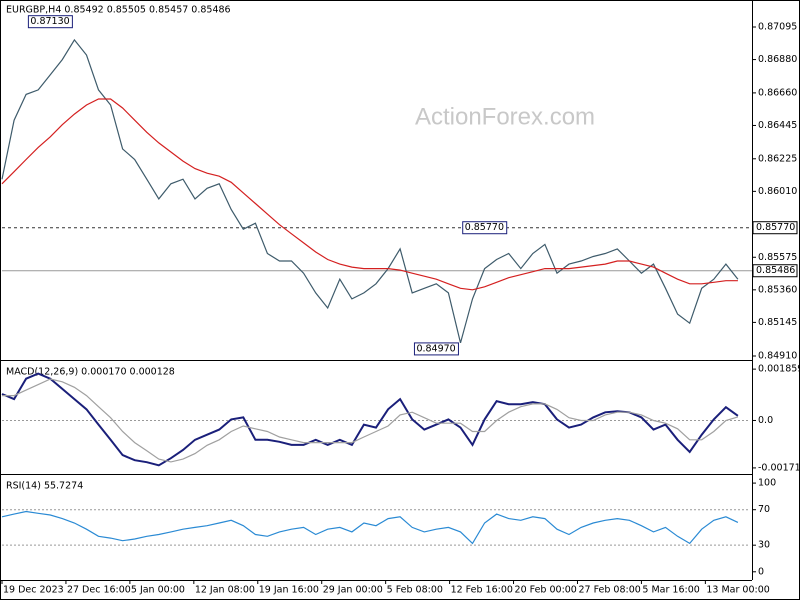 The width and height of the screenshot is (800, 600). Describe the element at coordinates (777, 59) in the screenshot. I see `y-tick-label: 0.86880` at that location.